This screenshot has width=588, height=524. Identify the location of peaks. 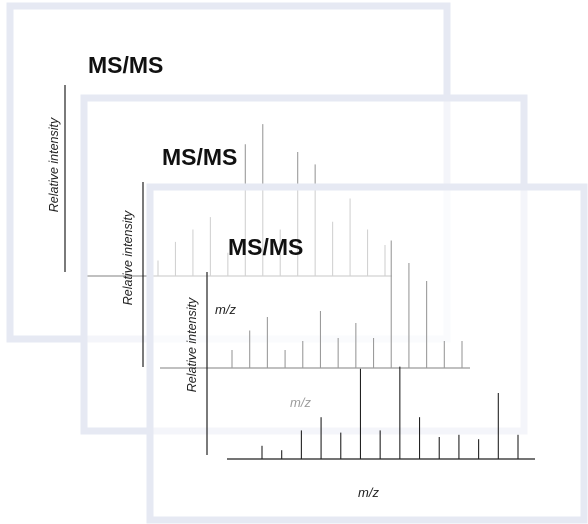
(390, 412).